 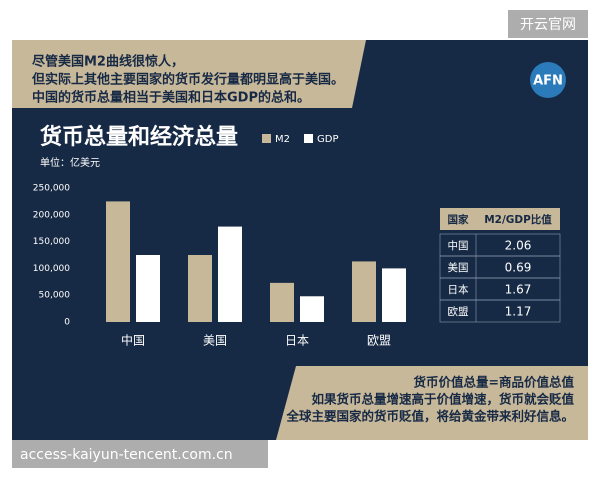 I want to click on bottom-banner, so click(x=432, y=403).